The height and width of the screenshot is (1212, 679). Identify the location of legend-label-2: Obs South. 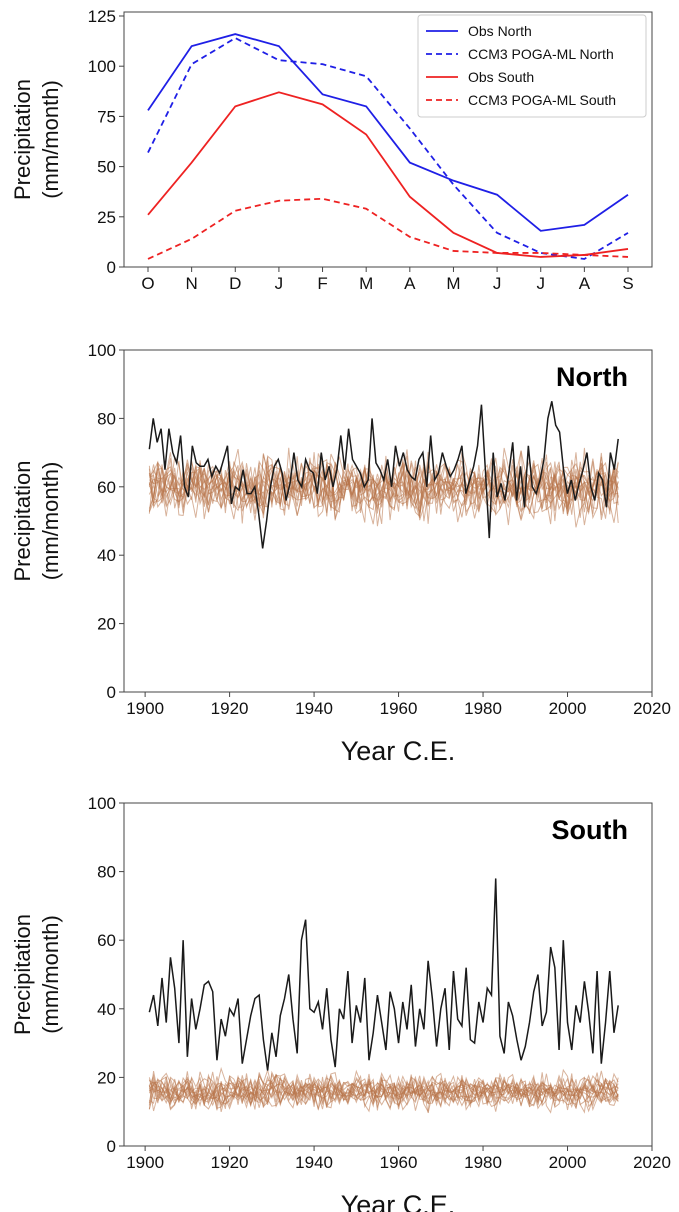
(501, 77).